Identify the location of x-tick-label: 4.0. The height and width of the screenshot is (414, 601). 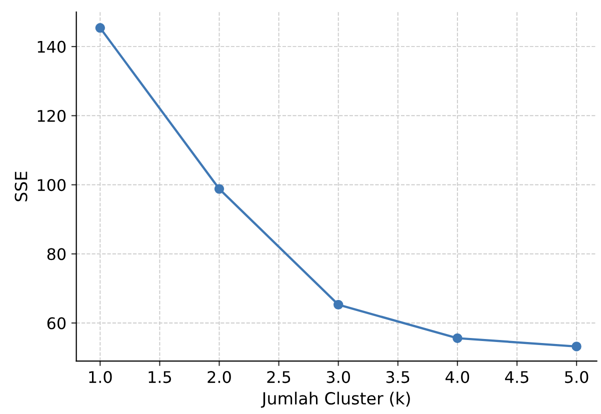
(458, 377).